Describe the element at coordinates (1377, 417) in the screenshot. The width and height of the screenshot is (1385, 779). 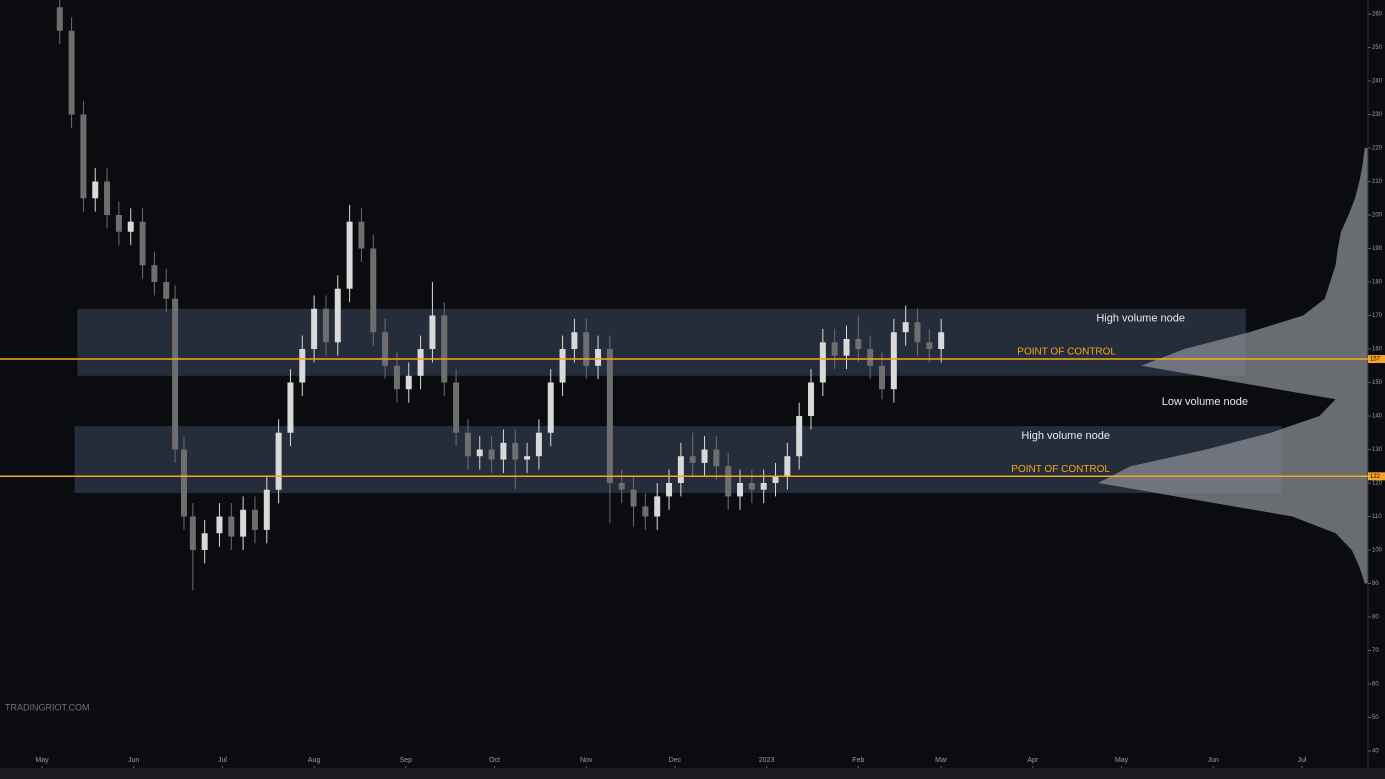
I see `y-tick-label: 140` at that location.